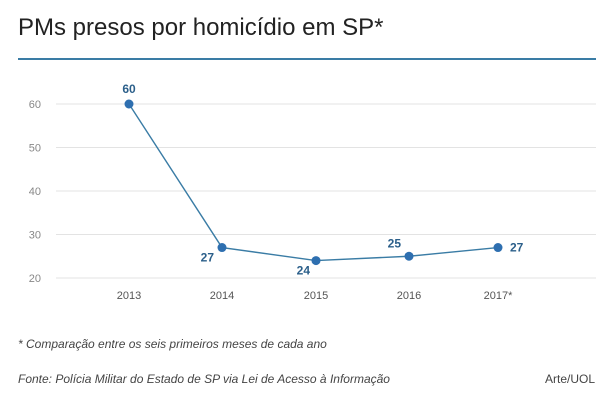  What do you see at coordinates (129, 89) in the screenshot?
I see `data-label: 60` at bounding box center [129, 89].